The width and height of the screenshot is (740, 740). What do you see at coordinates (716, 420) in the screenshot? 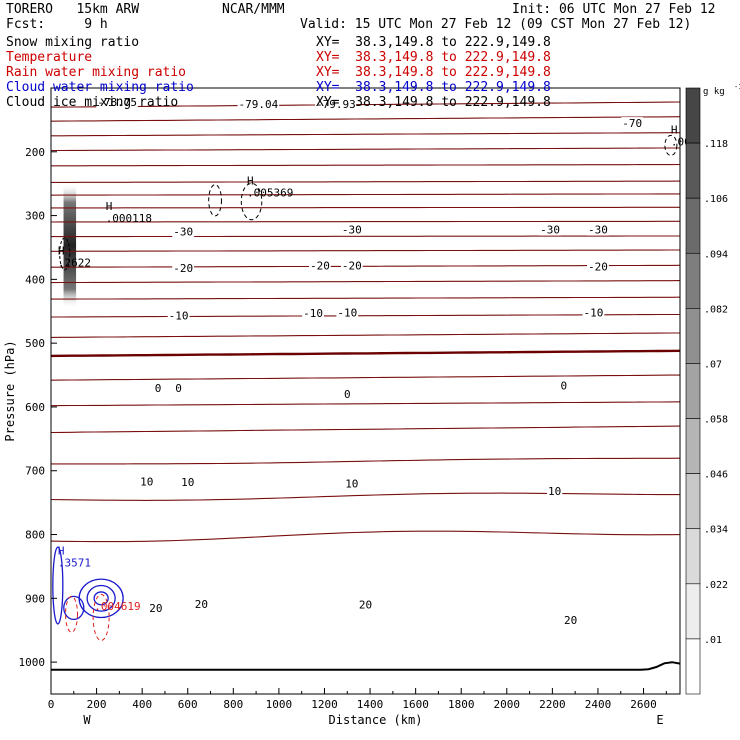
I see `colorbar-tick-label: .058` at bounding box center [716, 420].